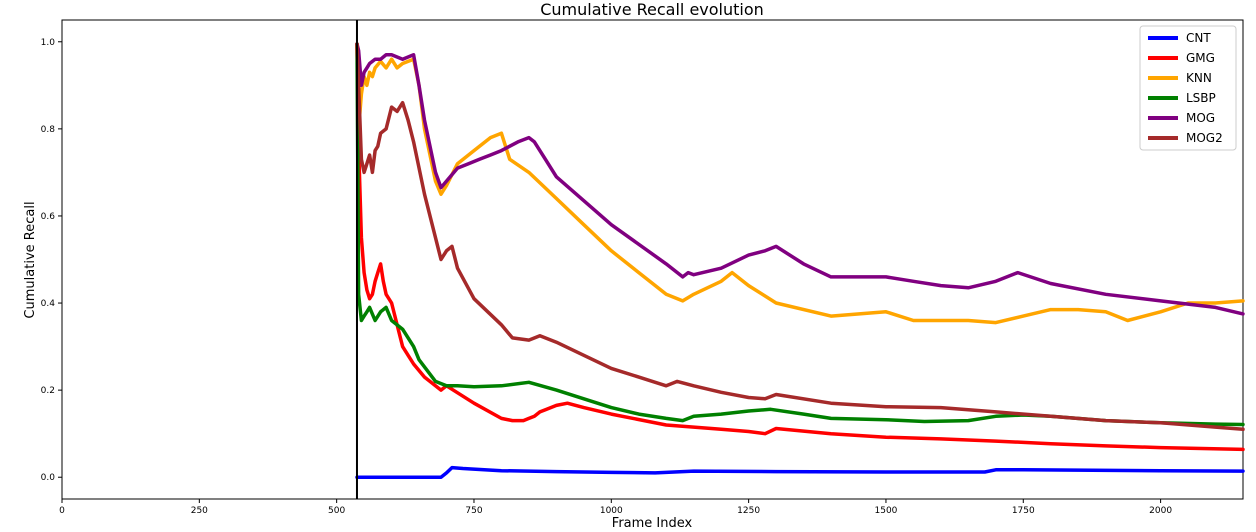  Describe the element at coordinates (48, 43) in the screenshot. I see `y-tick-label: 1.0` at that location.